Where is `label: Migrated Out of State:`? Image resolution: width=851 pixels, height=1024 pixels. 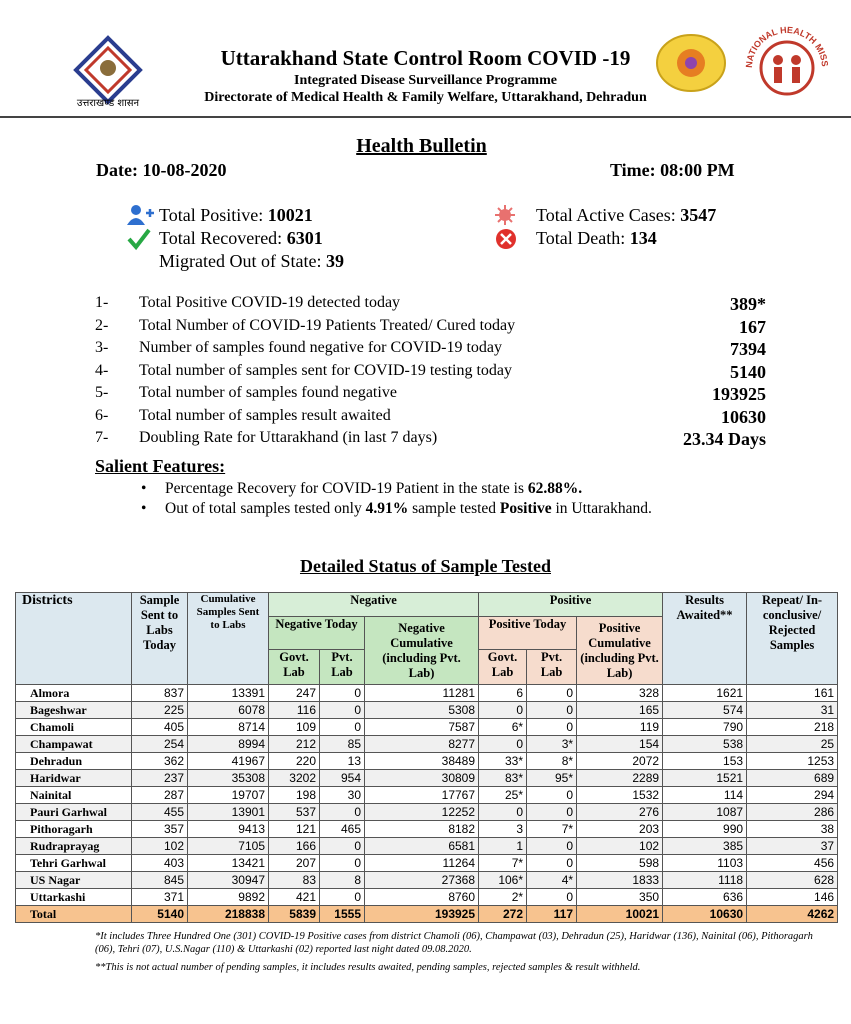 label: Migrated Out of State: is located at coordinates (240, 261).